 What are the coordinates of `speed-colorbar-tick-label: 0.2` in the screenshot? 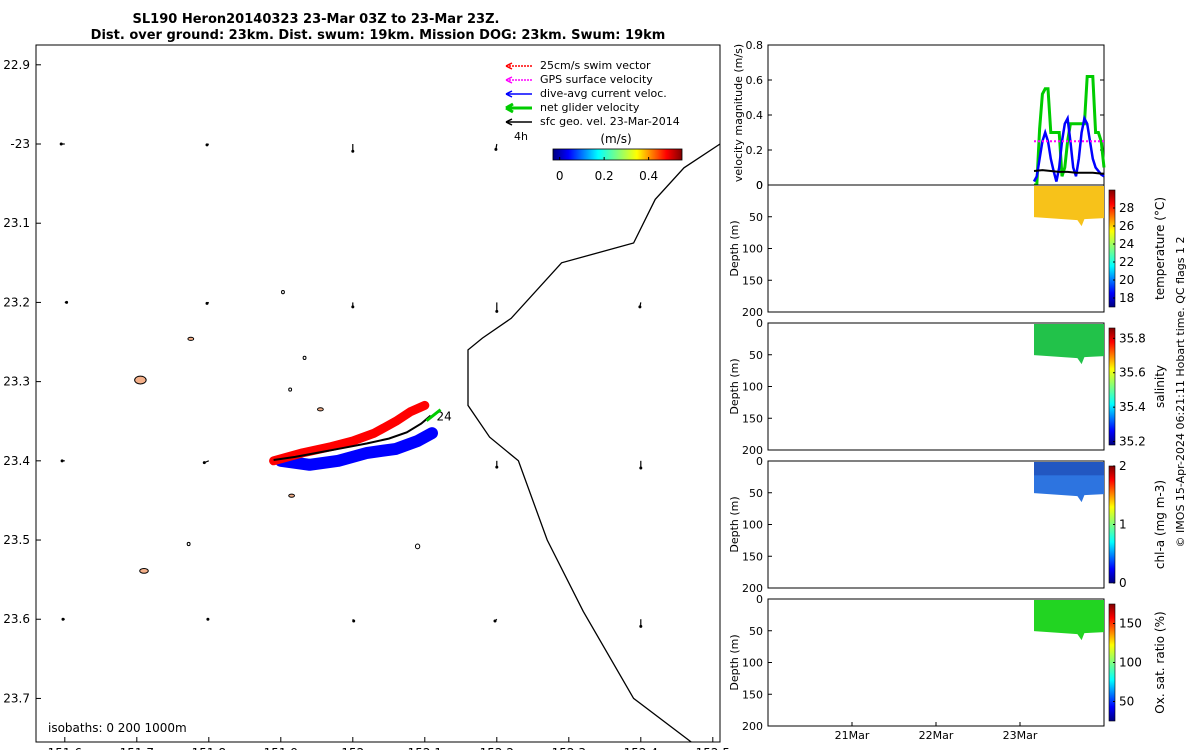 It's located at (604, 176).